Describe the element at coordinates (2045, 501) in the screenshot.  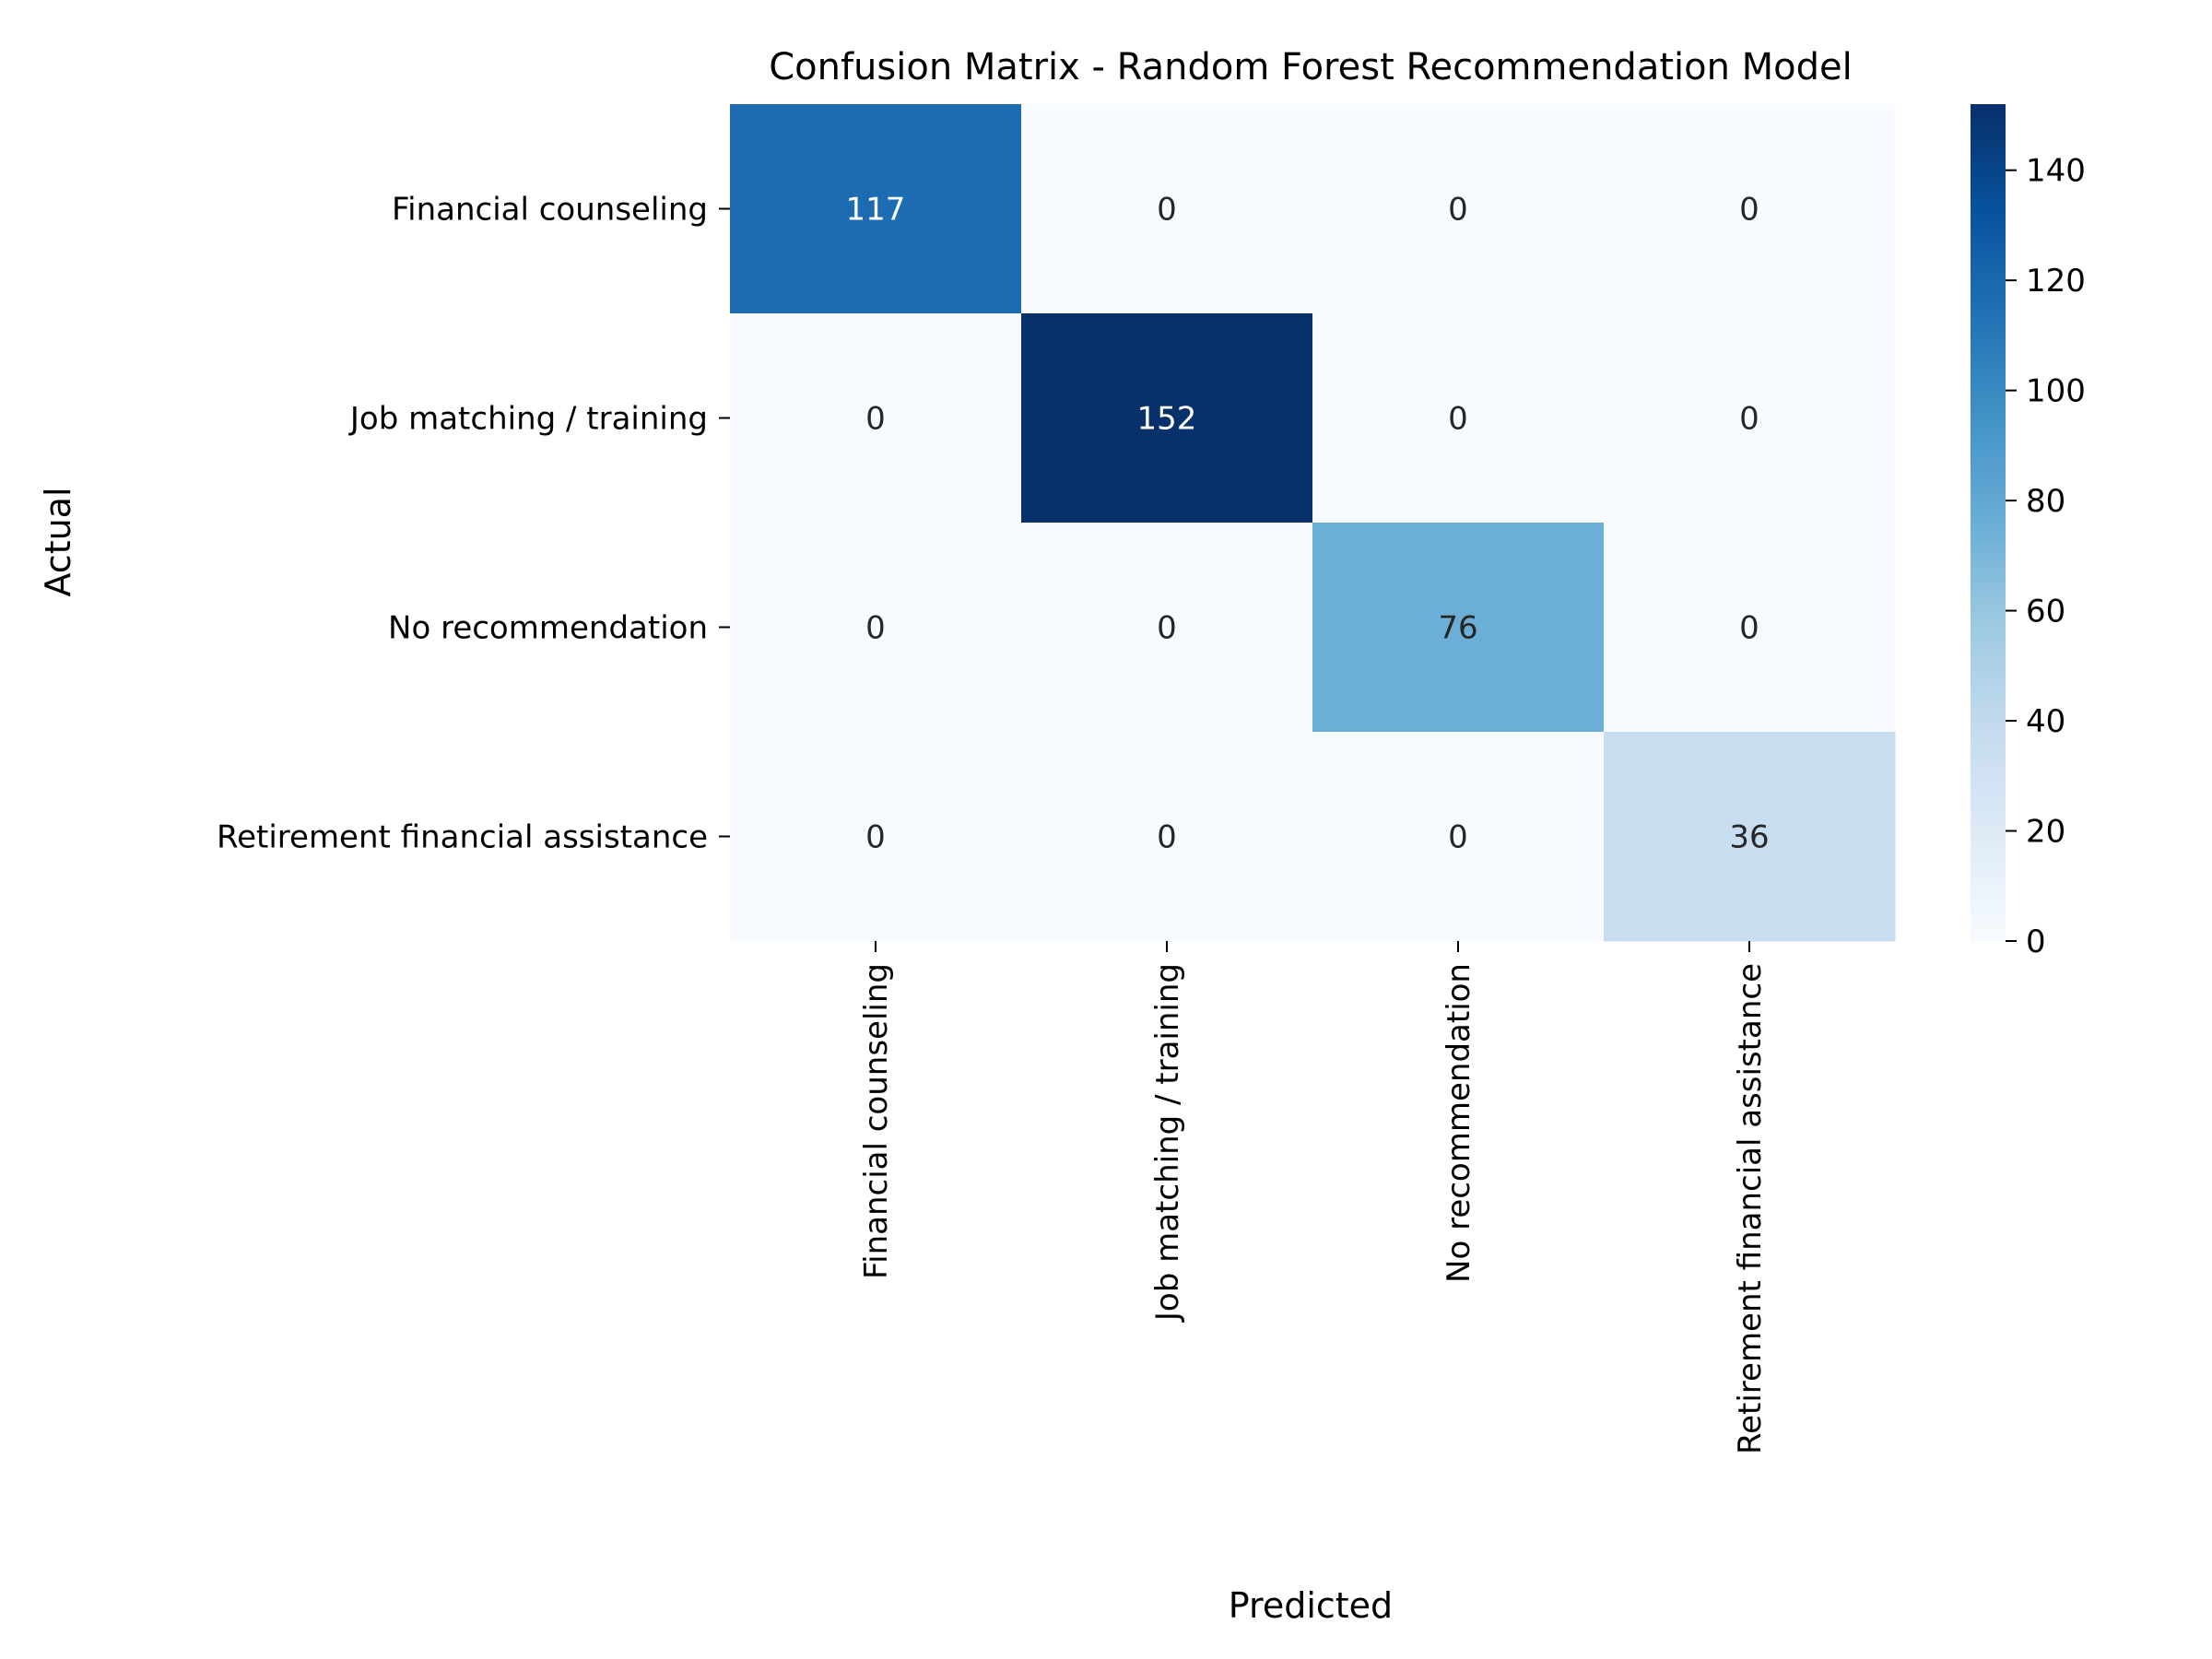
I see `colorbar-tick-label: 80` at that location.